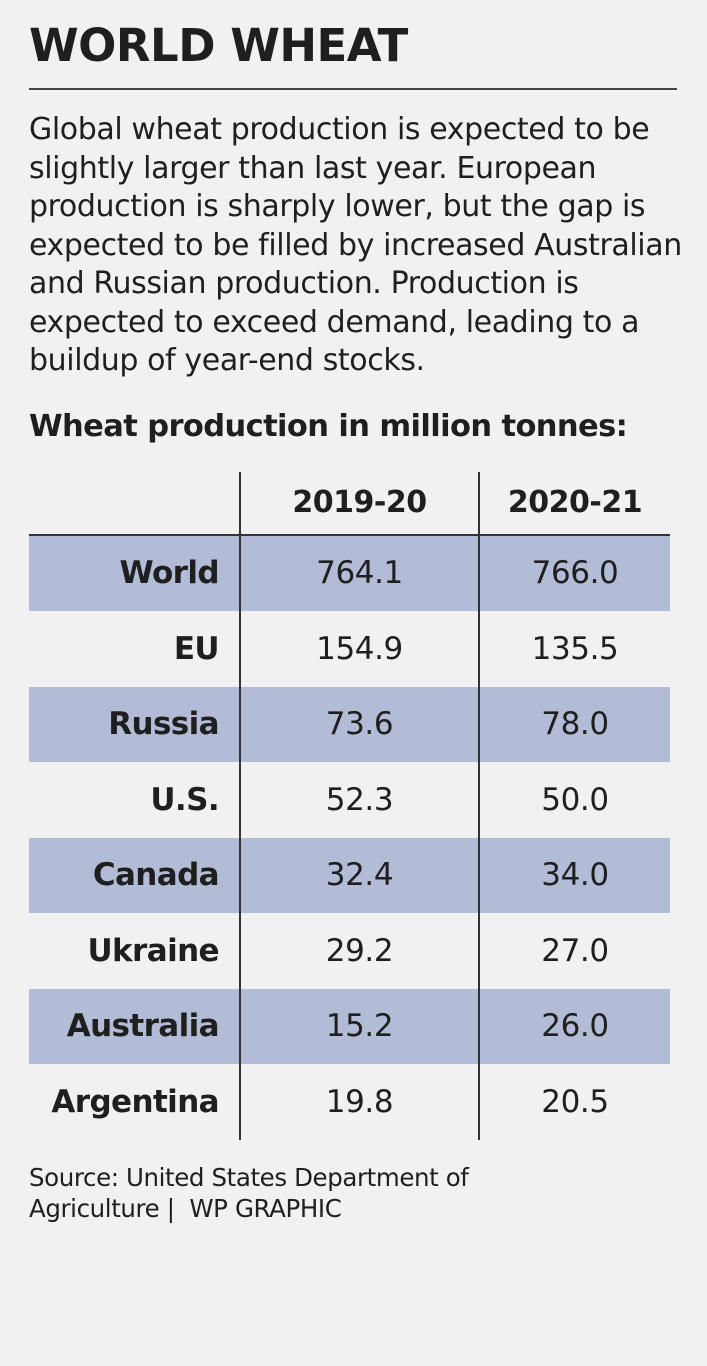 This screenshot has width=707, height=1366. Describe the element at coordinates (249, 1177) in the screenshot. I see `source-line-1: Source: United States Department of` at that location.